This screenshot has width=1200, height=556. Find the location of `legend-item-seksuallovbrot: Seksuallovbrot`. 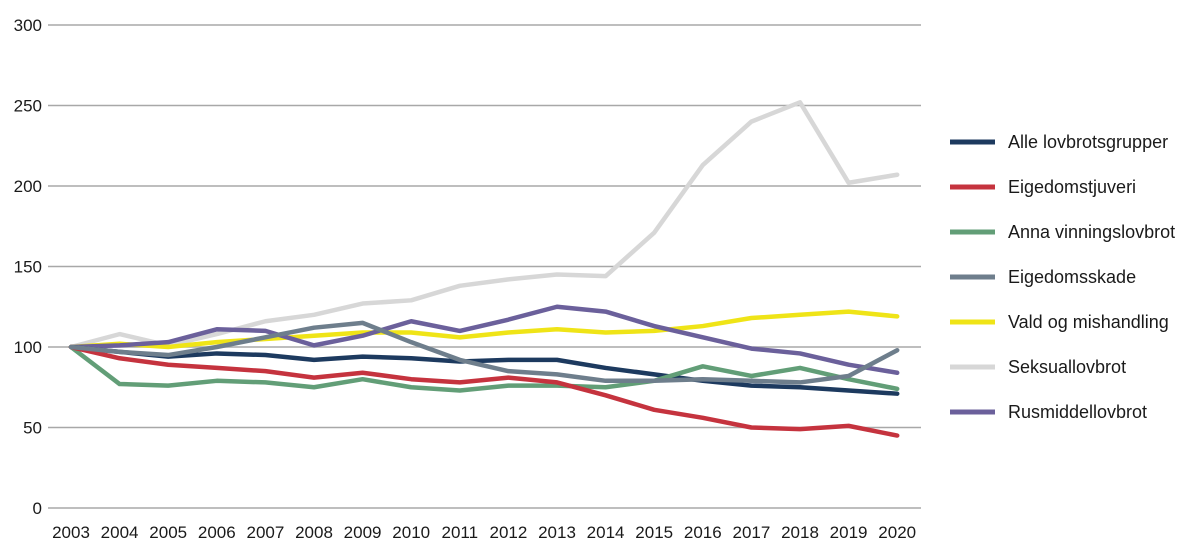

legend-item-seksuallovbrot: Seksuallovbrot is located at coordinates (1038, 367).